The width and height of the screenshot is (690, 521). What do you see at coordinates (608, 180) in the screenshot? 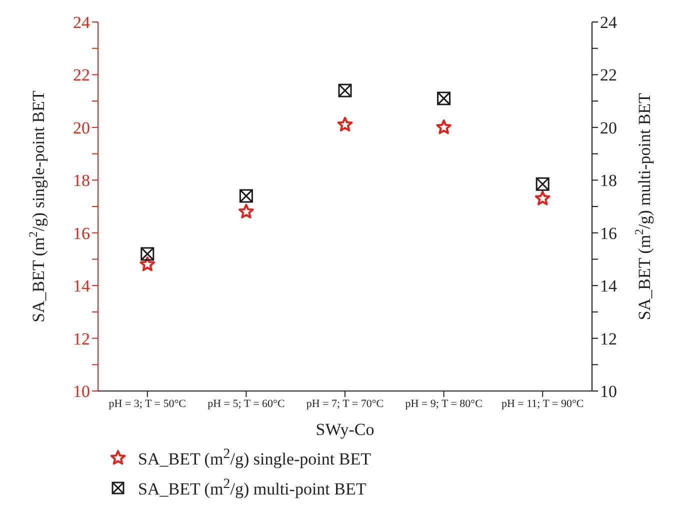
I see `y2-tick-label: 18` at bounding box center [608, 180].